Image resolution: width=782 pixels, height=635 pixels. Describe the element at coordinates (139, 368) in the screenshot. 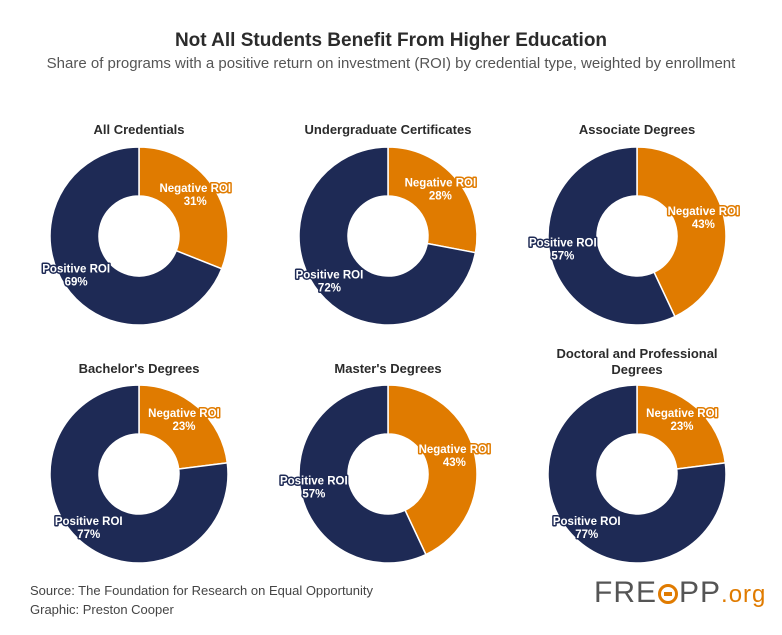

I see `chart-title-label: Bachelor's Degrees` at that location.